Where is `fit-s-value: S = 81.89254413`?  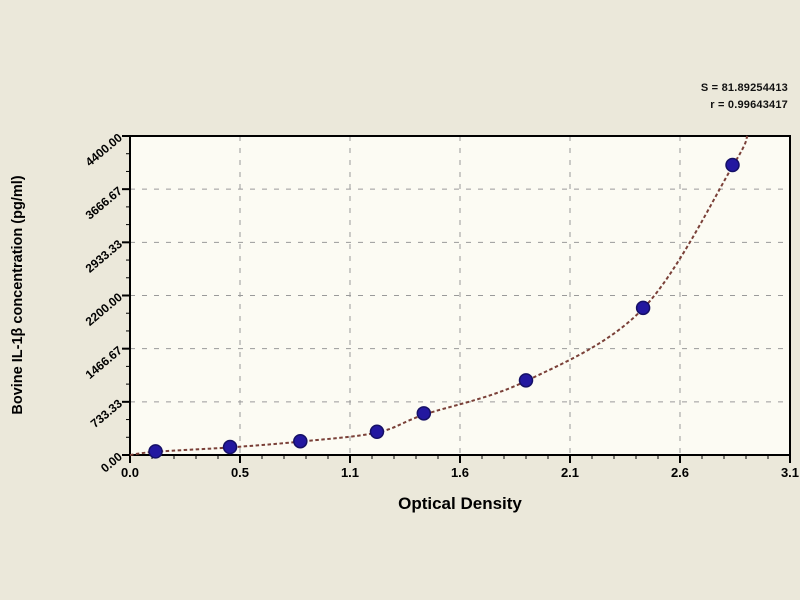
fit-s-value: S = 81.89254413 is located at coordinates (744, 88).